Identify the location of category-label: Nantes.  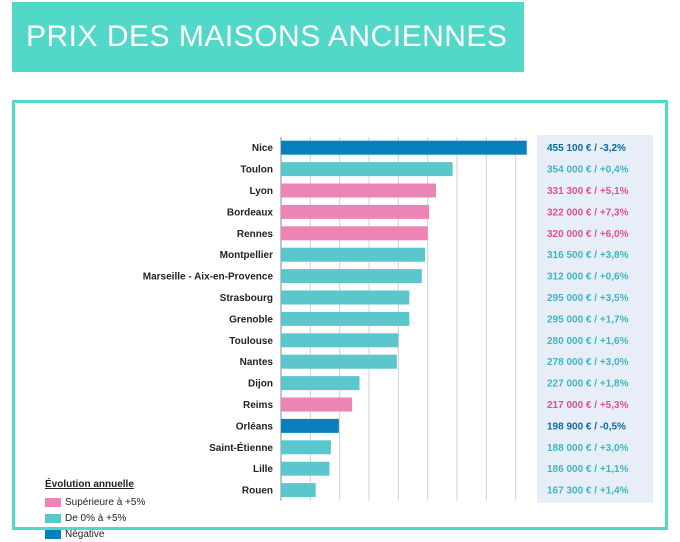
(257, 362).